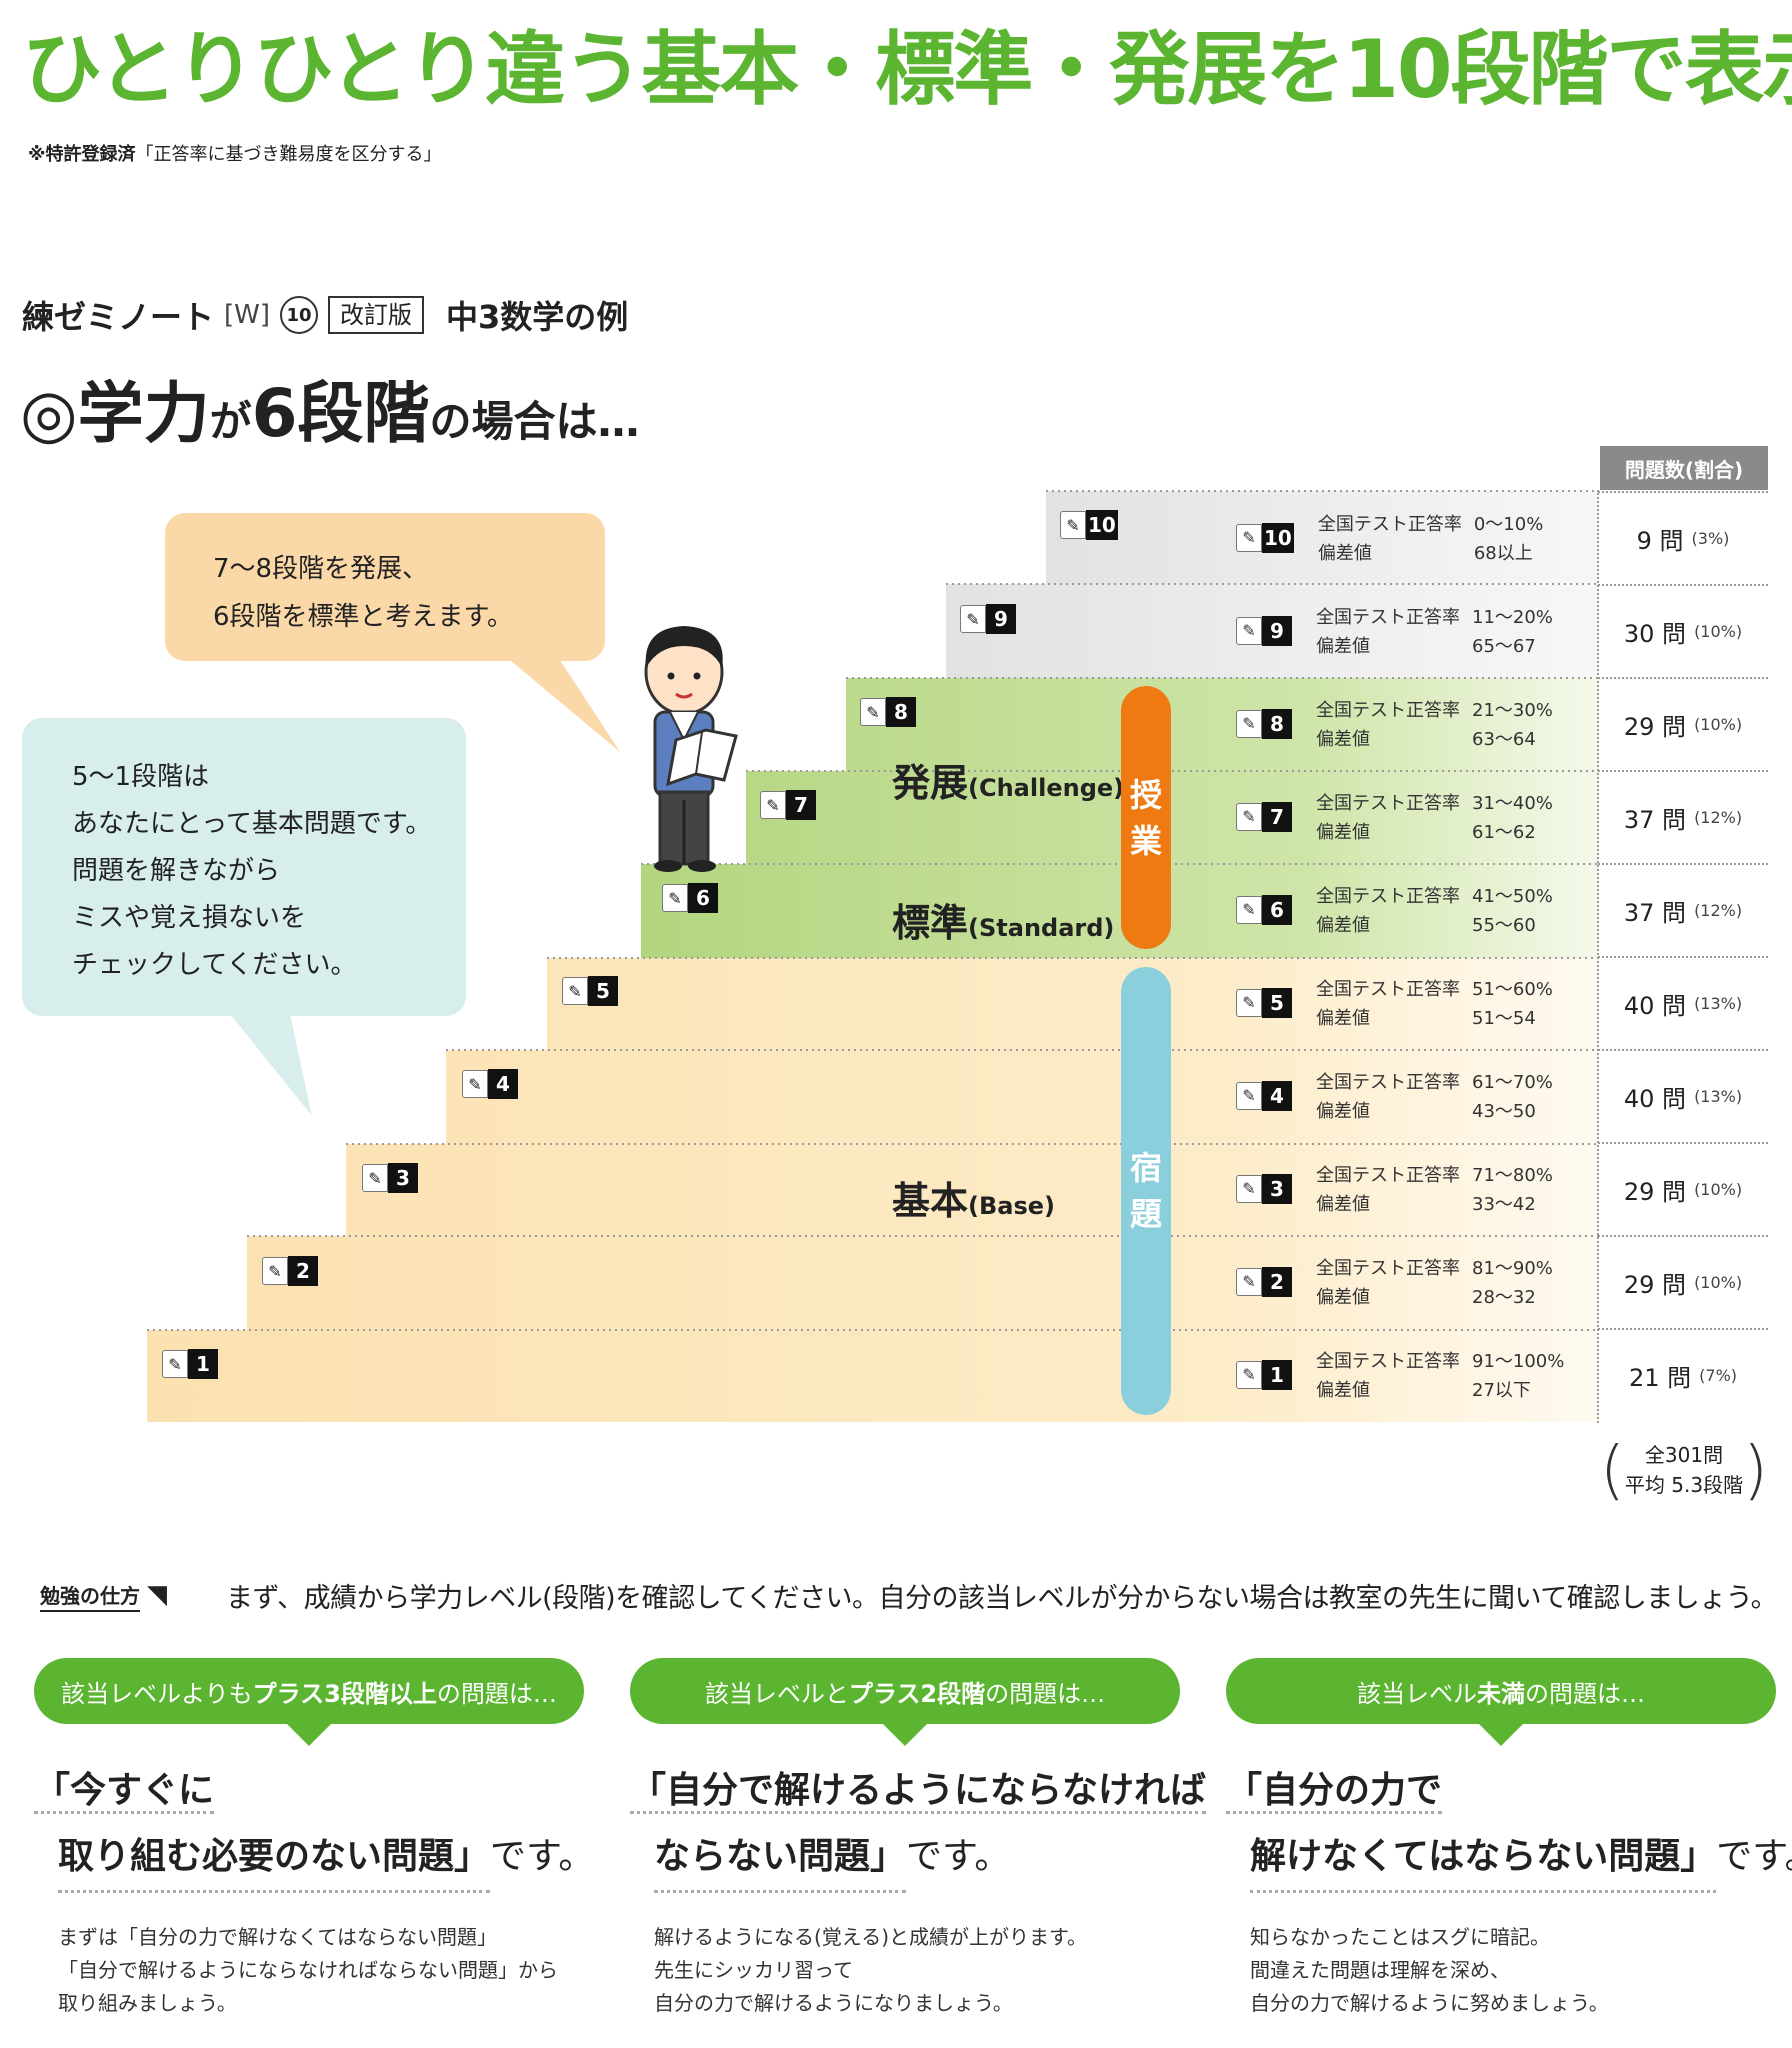 The width and height of the screenshot is (1792, 2048). What do you see at coordinates (376, 315) in the screenshot?
I see `edition-badge: 改訂版` at bounding box center [376, 315].